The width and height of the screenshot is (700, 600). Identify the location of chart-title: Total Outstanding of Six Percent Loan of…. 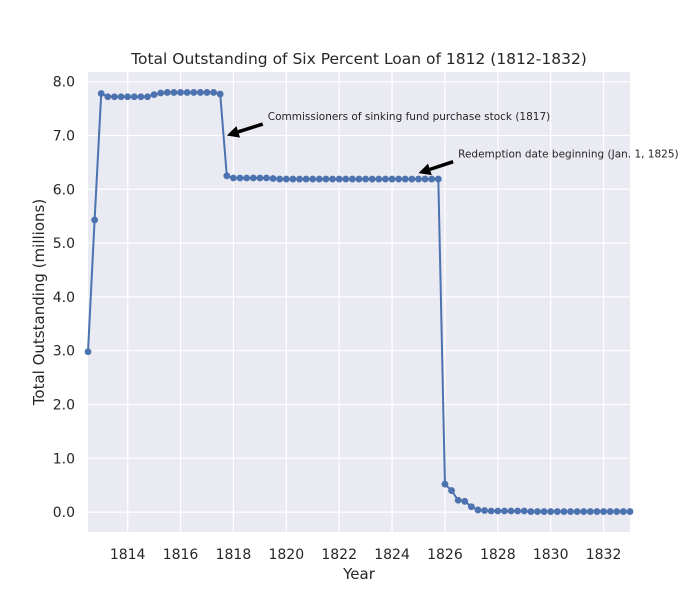
(358, 59).